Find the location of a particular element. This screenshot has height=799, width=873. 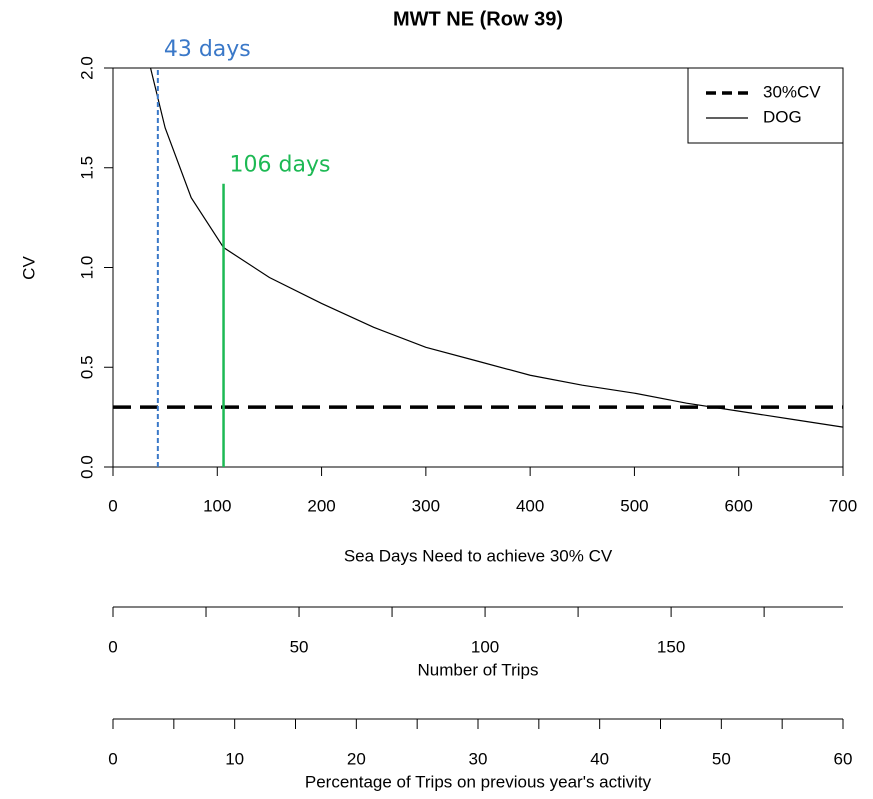

y-tick-label: 0.0 is located at coordinates (86, 467).